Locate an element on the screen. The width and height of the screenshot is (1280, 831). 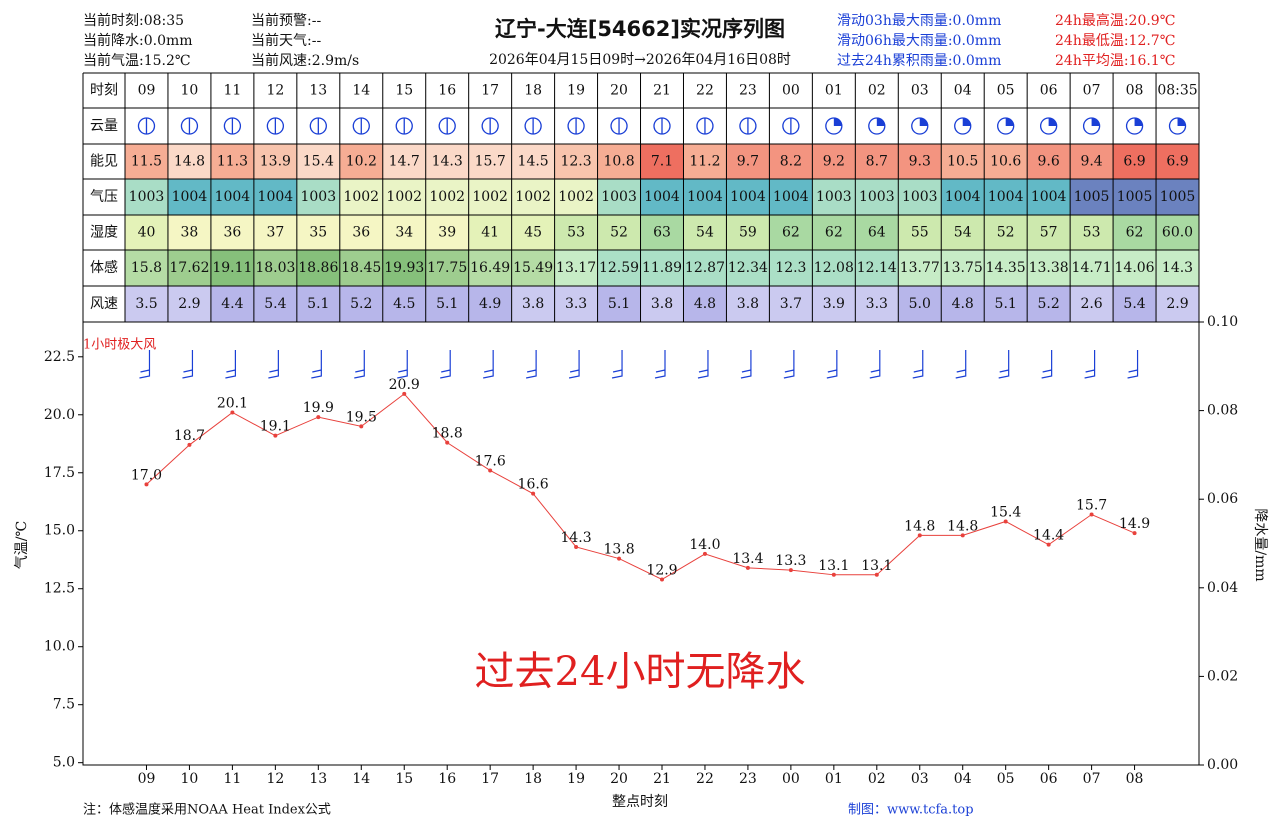
table-cell: 13.77 is located at coordinates (920, 268).